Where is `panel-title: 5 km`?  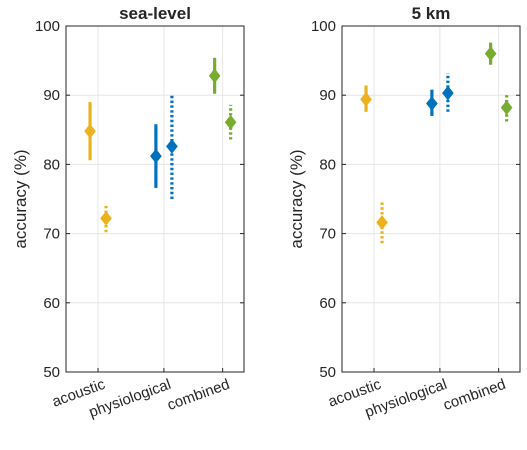
panel-title: 5 km is located at coordinates (431, 13).